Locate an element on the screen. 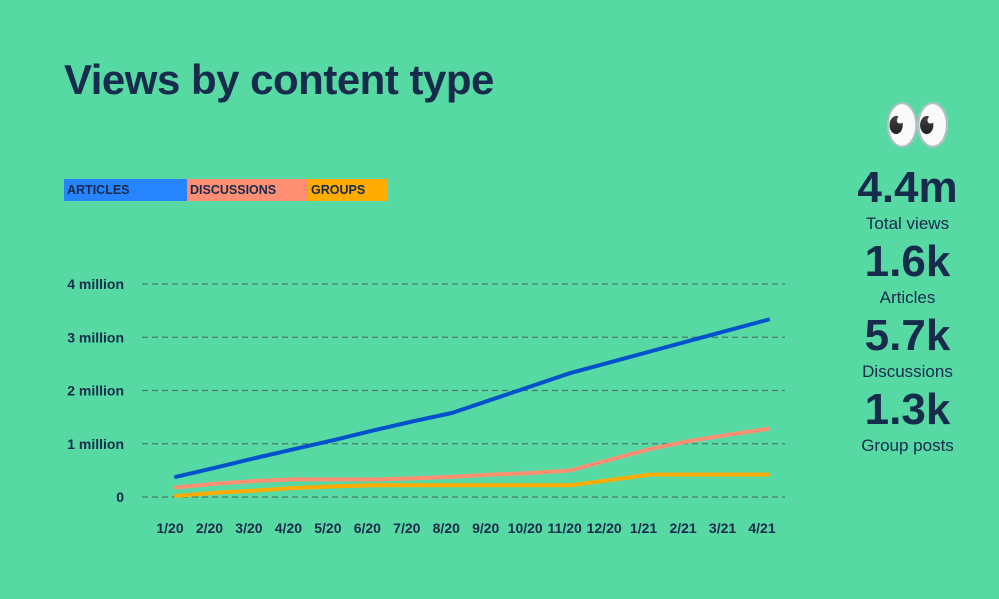  x-tick-label: 1/20 is located at coordinates (169, 528).